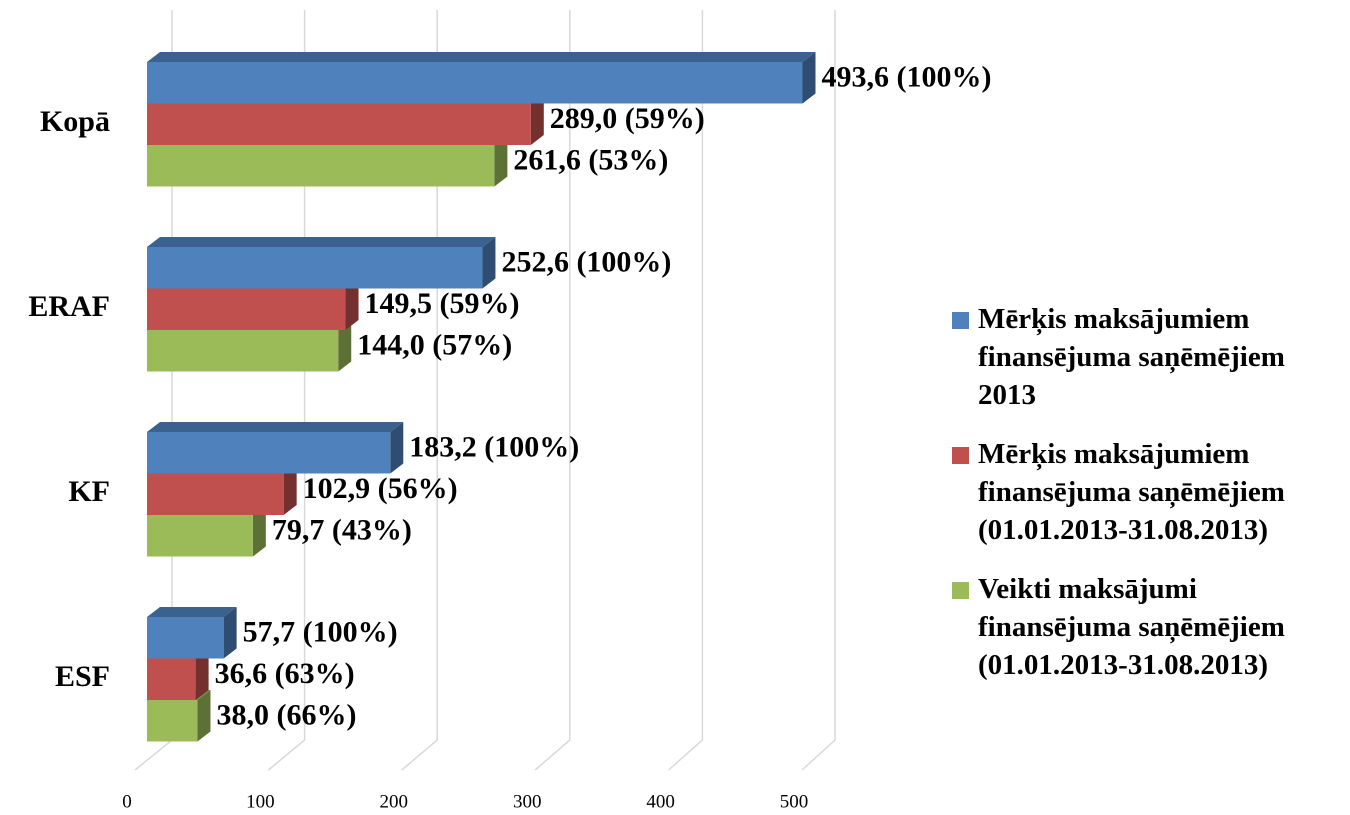 The image size is (1350, 815). What do you see at coordinates (442, 303) in the screenshot?
I see `data-label: 149,5 (59%)` at bounding box center [442, 303].